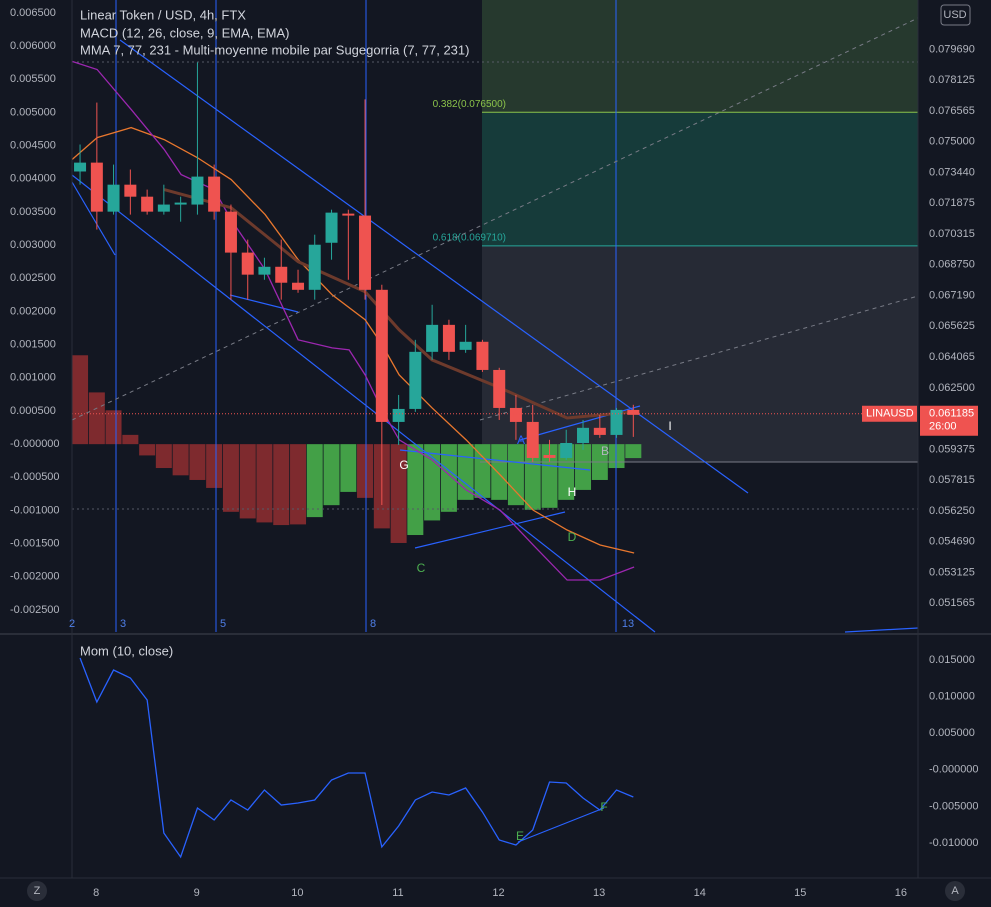 Image resolution: width=991 pixels, height=907 pixels. I want to click on button-label: Z, so click(37, 891).